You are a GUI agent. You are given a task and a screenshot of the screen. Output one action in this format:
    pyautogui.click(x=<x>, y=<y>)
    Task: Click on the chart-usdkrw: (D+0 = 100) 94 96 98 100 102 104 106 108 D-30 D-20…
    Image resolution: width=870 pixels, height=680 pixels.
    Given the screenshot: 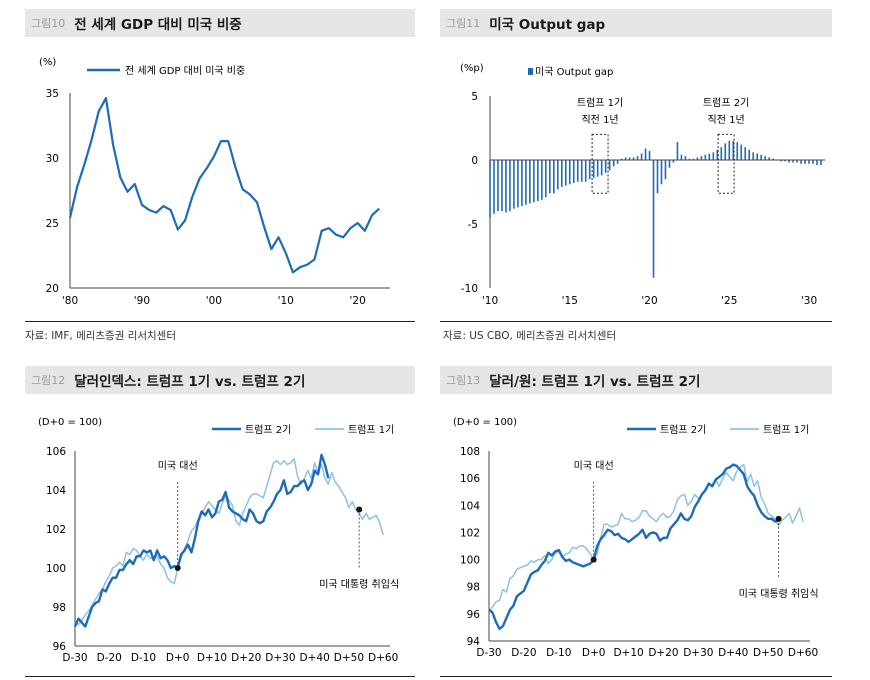 What is the action you would take?
    pyautogui.click(x=636, y=538)
    